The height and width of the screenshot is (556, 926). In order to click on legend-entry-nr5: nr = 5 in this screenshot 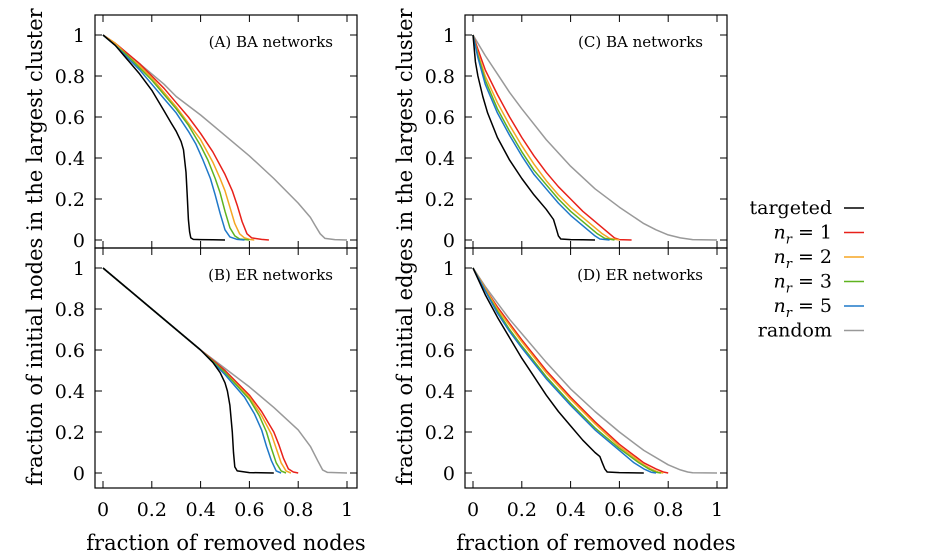, I will do `click(818, 308)`.